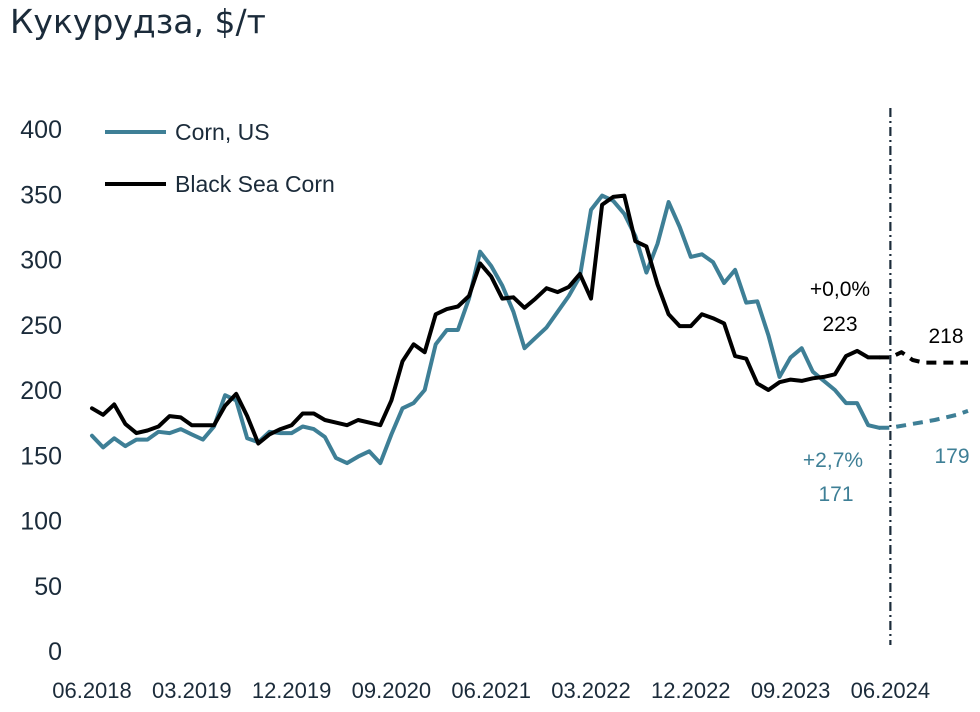 Image resolution: width=980 pixels, height=712 pixels. Describe the element at coordinates (55, 652) in the screenshot. I see `y-tick-label: 0` at that location.